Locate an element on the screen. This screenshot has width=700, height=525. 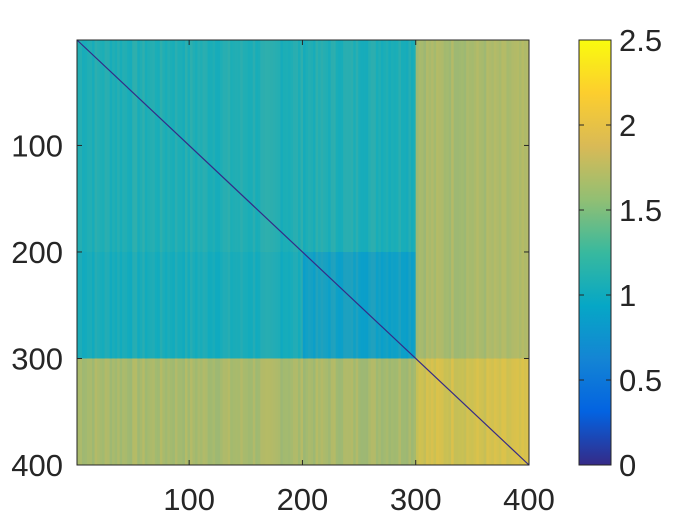
y-tick-label: 100 is located at coordinates (37, 145).